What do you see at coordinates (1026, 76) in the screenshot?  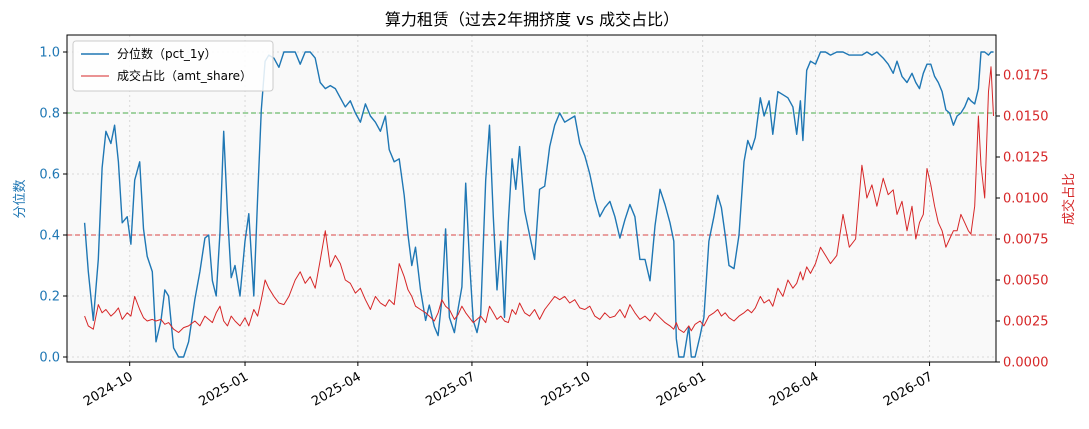 I see `right-tick-label: 0.0175` at bounding box center [1026, 76].